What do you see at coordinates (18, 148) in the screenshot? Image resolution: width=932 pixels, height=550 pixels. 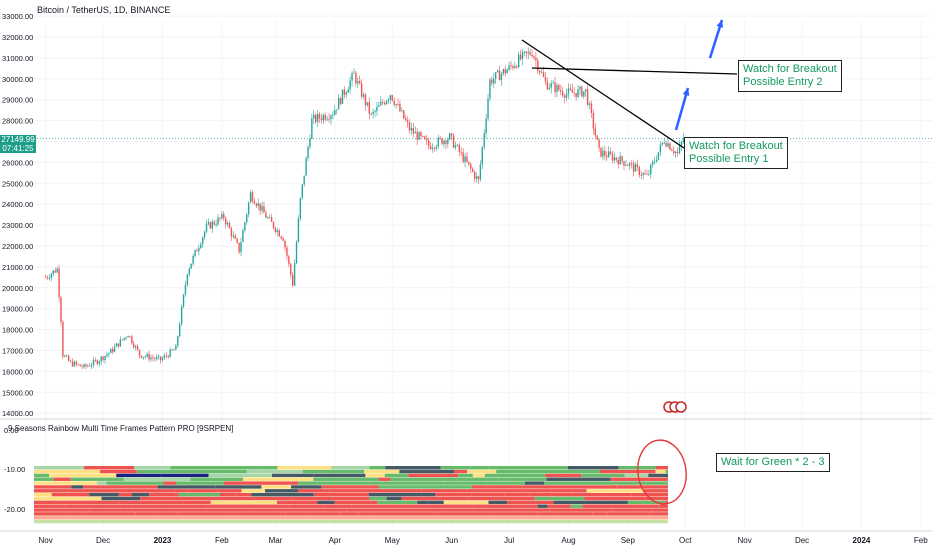 I see `bar-countdown: 07:41:25` at bounding box center [18, 148].